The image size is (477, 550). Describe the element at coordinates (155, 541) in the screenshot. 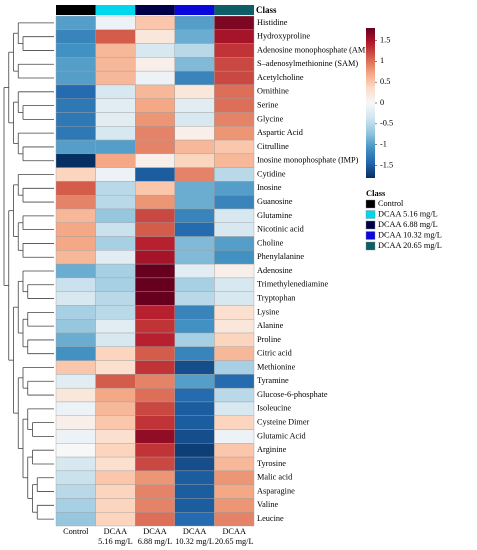

I see `column-label: 6.88 mg/L` at that location.